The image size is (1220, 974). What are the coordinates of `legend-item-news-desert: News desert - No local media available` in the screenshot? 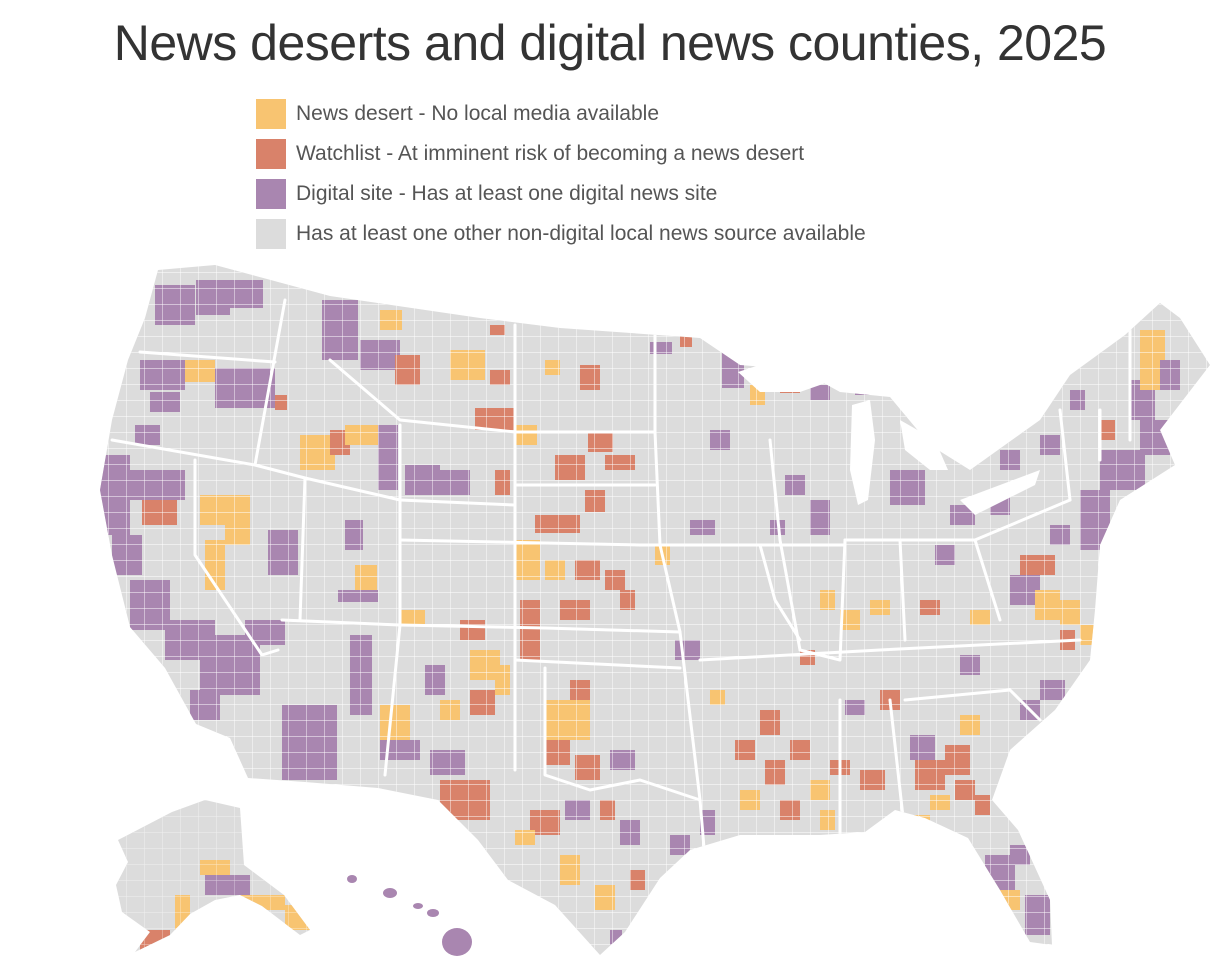 It's located at (561, 114).